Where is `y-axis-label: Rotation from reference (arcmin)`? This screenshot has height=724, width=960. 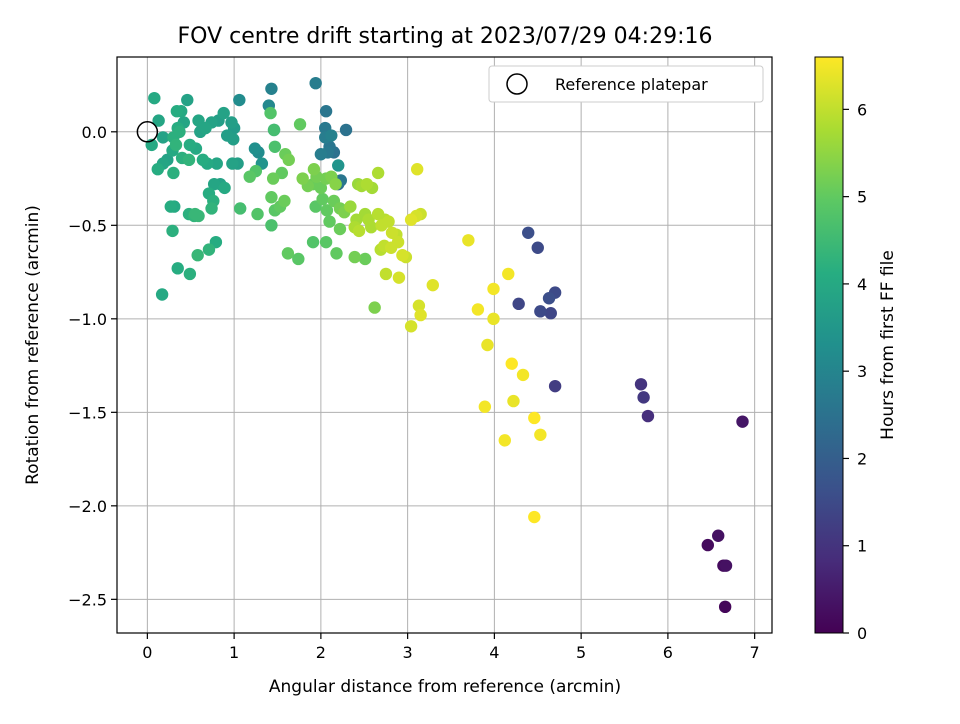
y-axis-label: Rotation from reference (arcmin) is located at coordinates (33, 345).